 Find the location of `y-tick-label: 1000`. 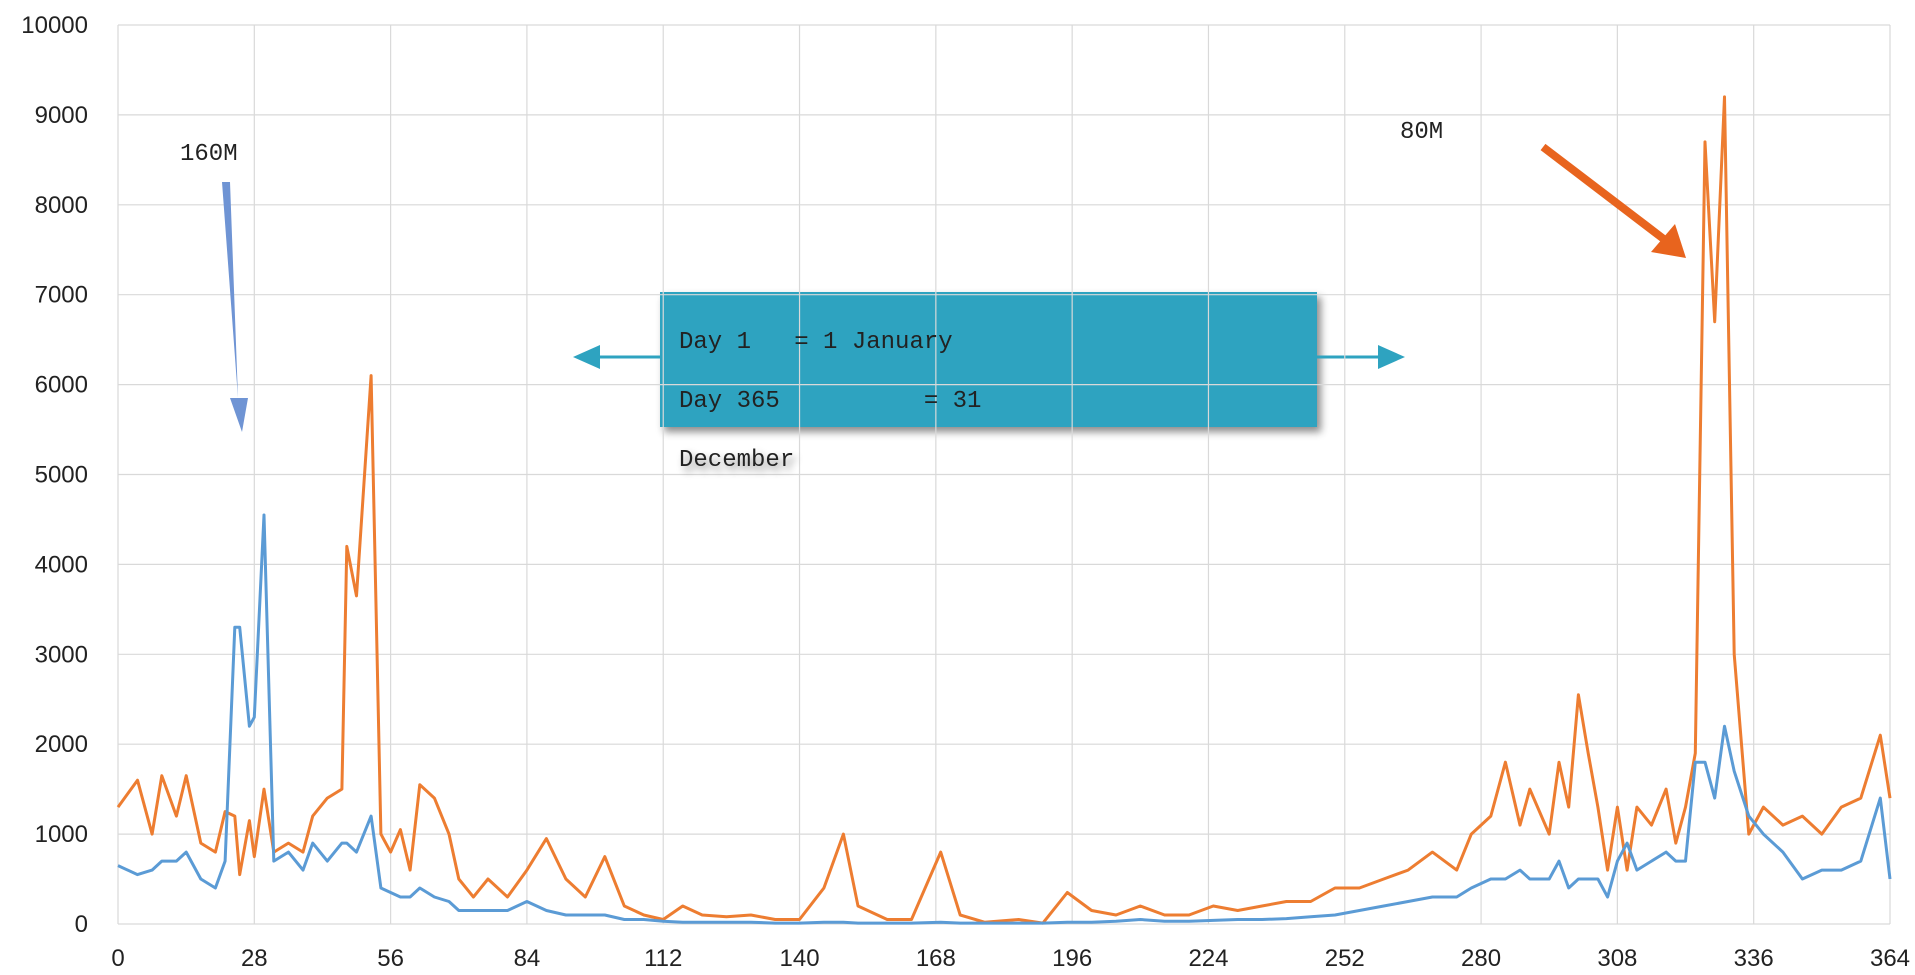

y-tick-label: 1000 is located at coordinates (61, 834).